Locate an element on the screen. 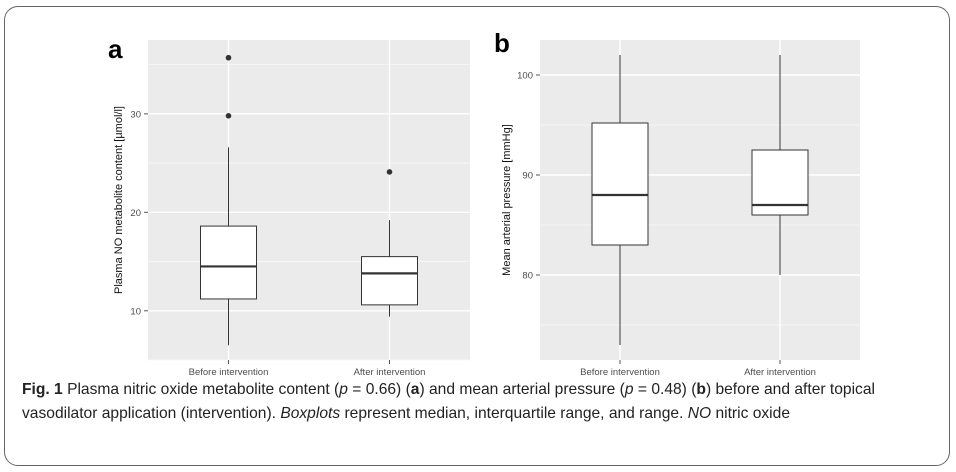 The width and height of the screenshot is (956, 472). y-tick-label: 20 is located at coordinates (135, 213).